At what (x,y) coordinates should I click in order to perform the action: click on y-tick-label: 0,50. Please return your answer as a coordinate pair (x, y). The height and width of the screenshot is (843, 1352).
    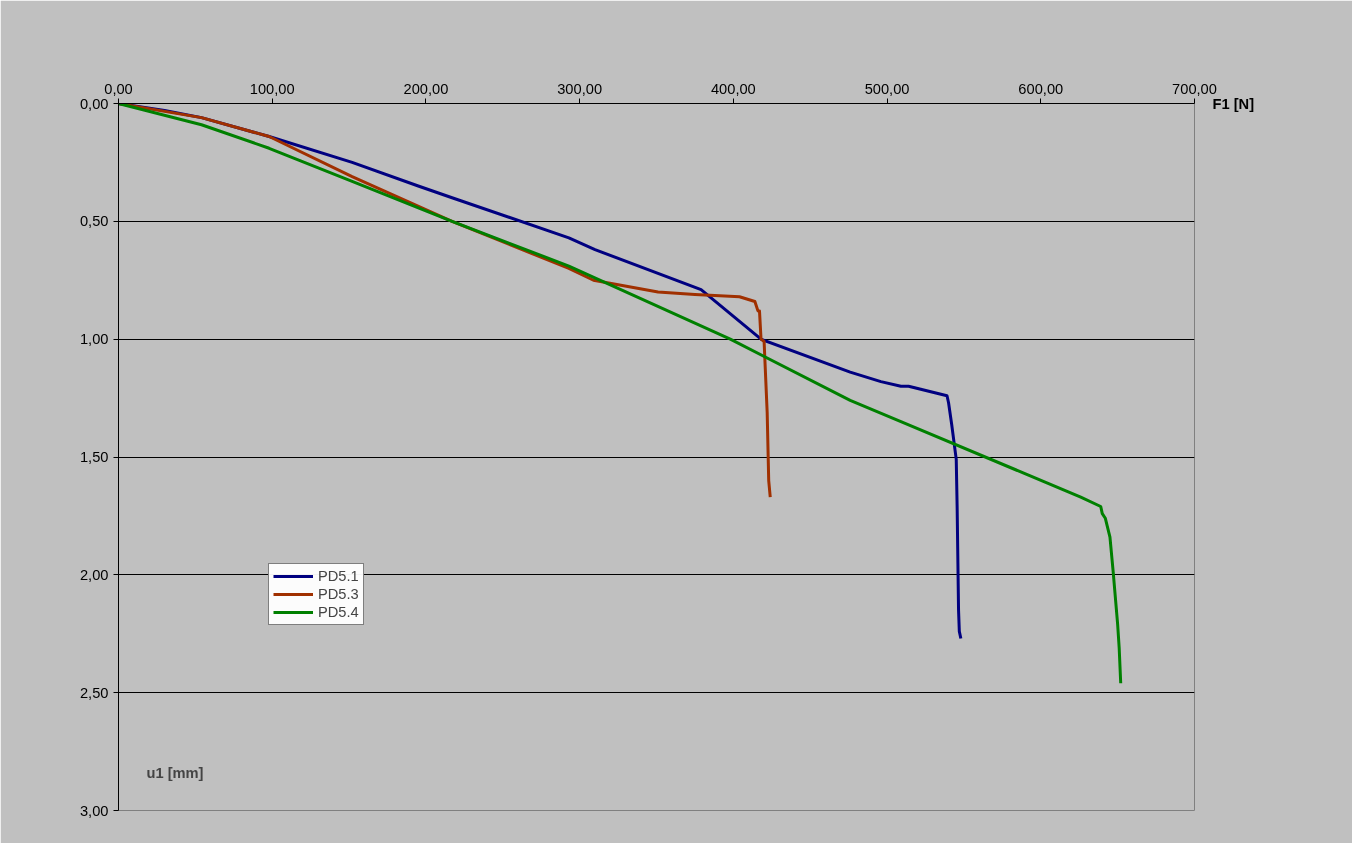
    Looking at the image, I should click on (94, 221).